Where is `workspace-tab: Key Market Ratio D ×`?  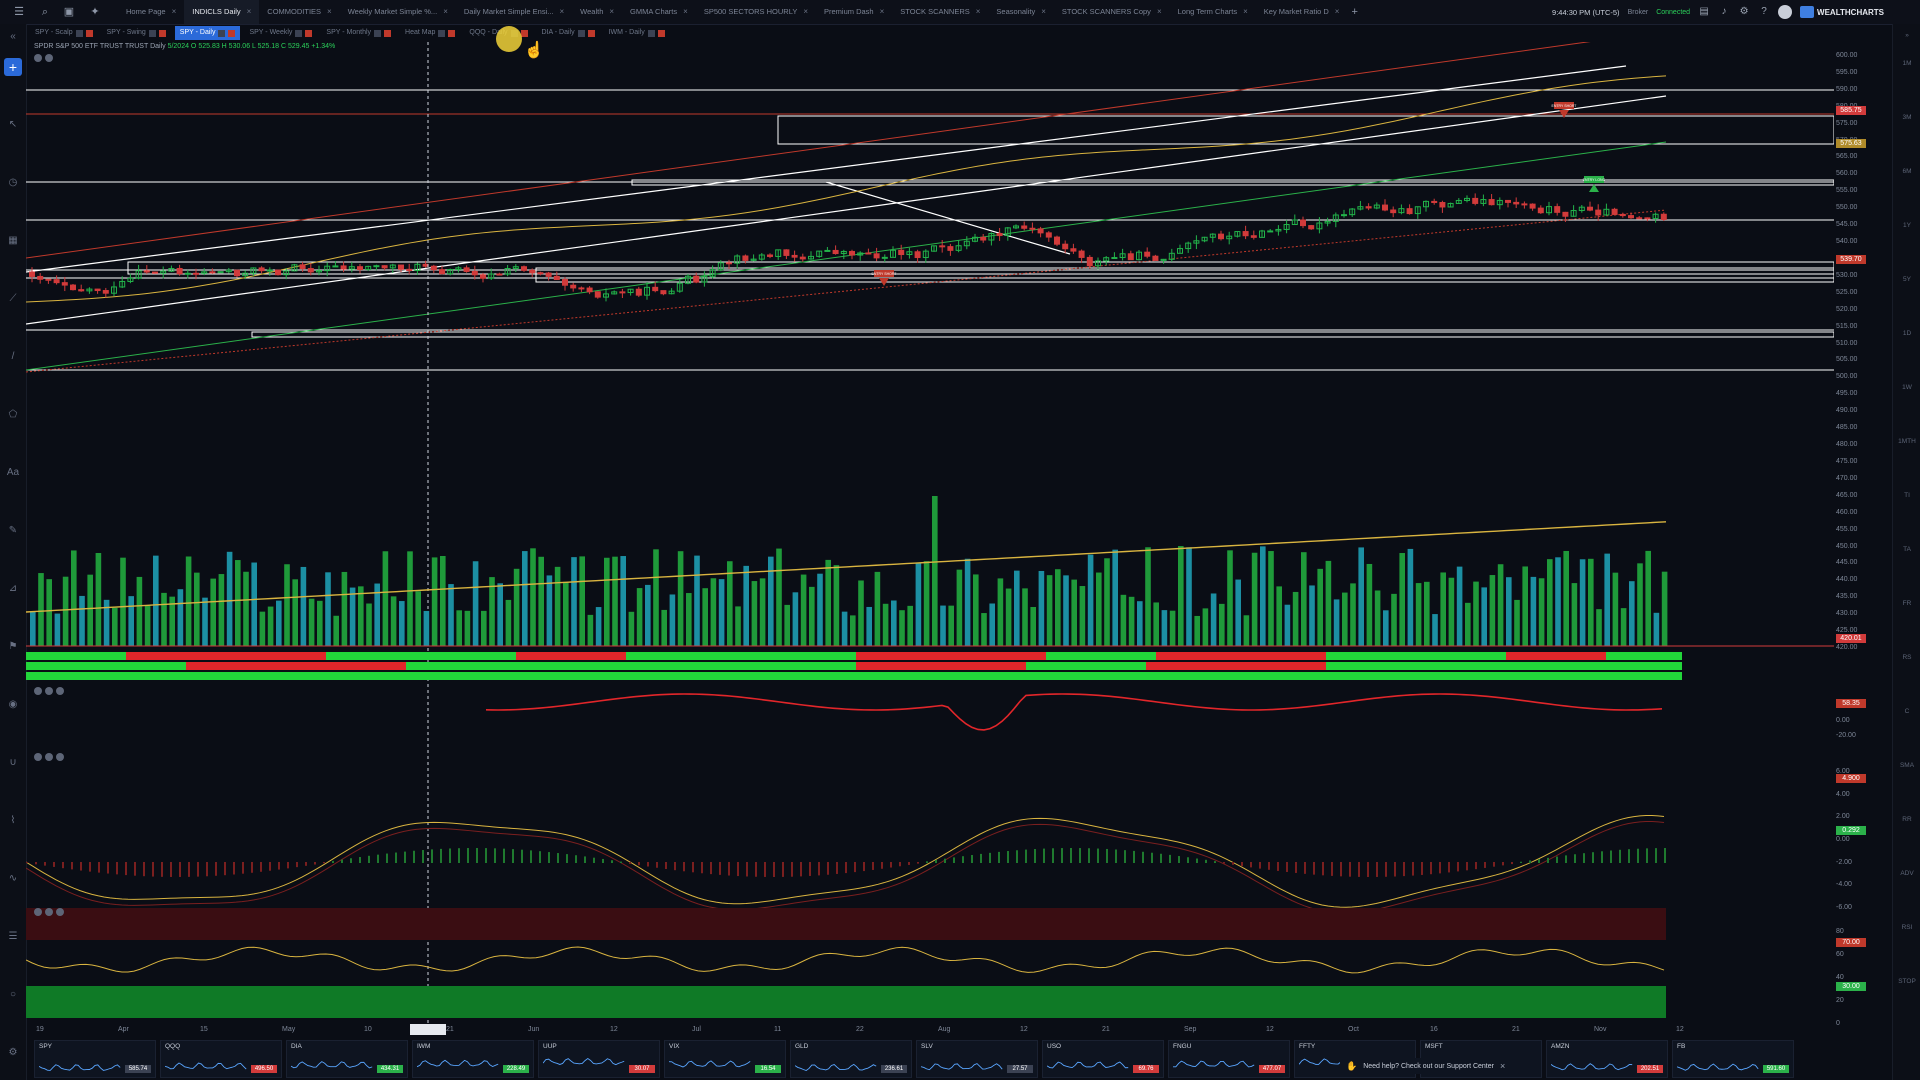 workspace-tab: Key Market Ratio D × is located at coordinates (1302, 12).